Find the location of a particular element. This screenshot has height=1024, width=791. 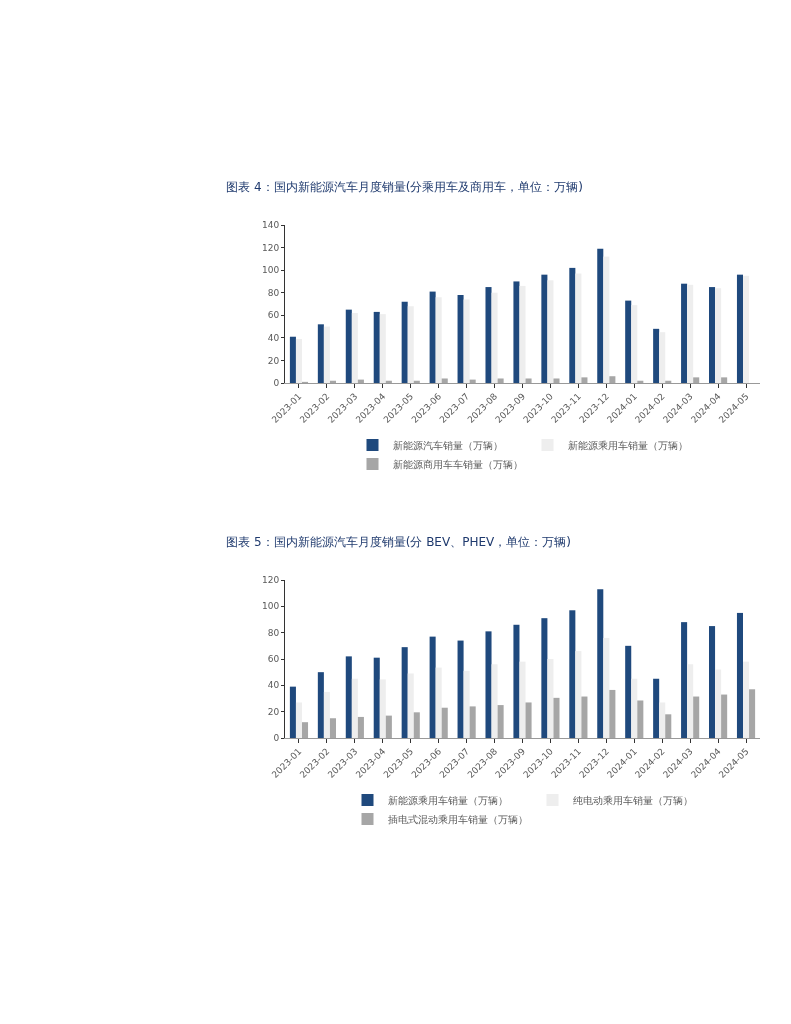

chart-title: 图表 5：国内新能源汽车月度销量(分 BEV、PHEV，单位：万辆) is located at coordinates (398, 542).